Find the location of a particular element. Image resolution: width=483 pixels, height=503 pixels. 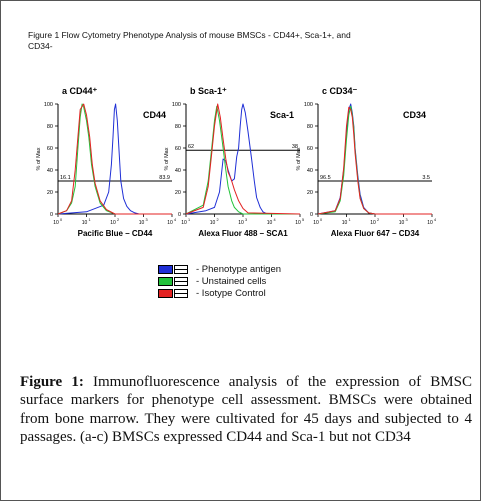

legend-label-phenotype: - Phenotype antigen is located at coordinates (239, 269).